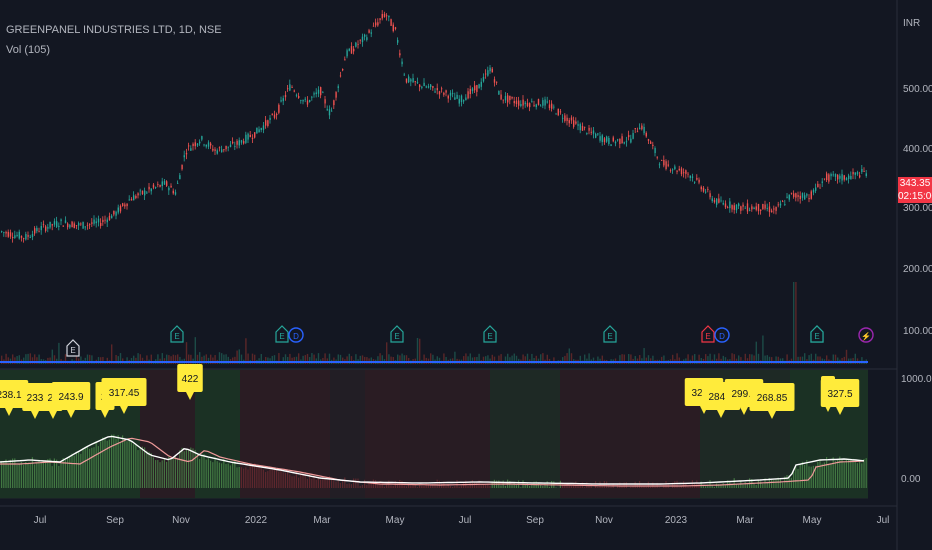 The width and height of the screenshot is (932, 550). Describe the element at coordinates (11, 395) in the screenshot. I see `badge-label: 238.1` at that location.